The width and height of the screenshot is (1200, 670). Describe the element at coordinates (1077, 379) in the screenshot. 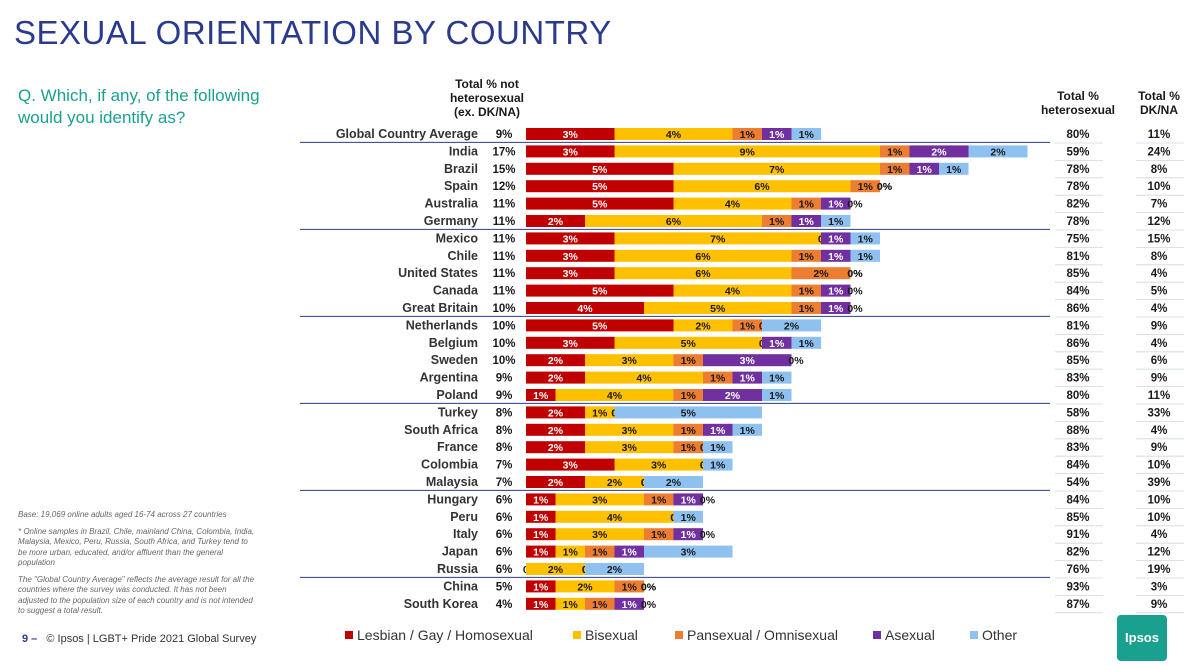

I see `total-hetero: 83%` at that location.